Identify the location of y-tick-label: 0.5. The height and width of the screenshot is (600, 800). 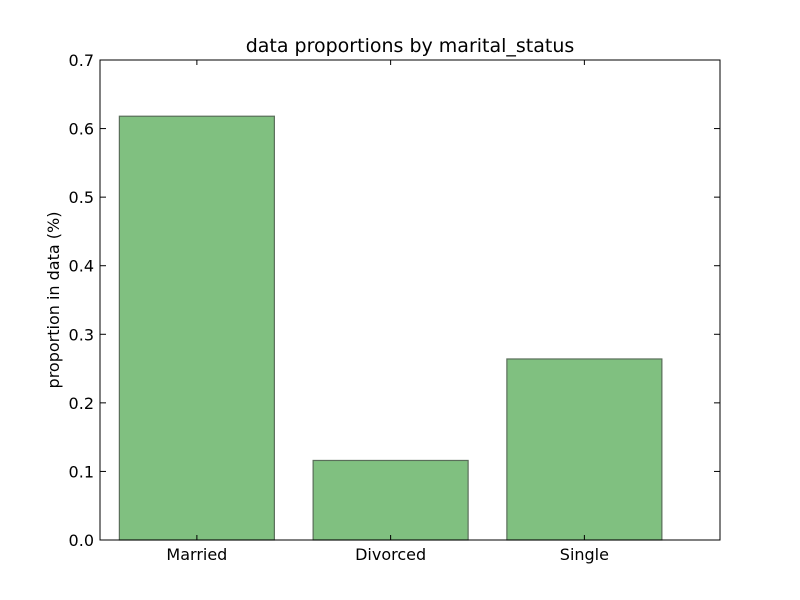
(81, 197).